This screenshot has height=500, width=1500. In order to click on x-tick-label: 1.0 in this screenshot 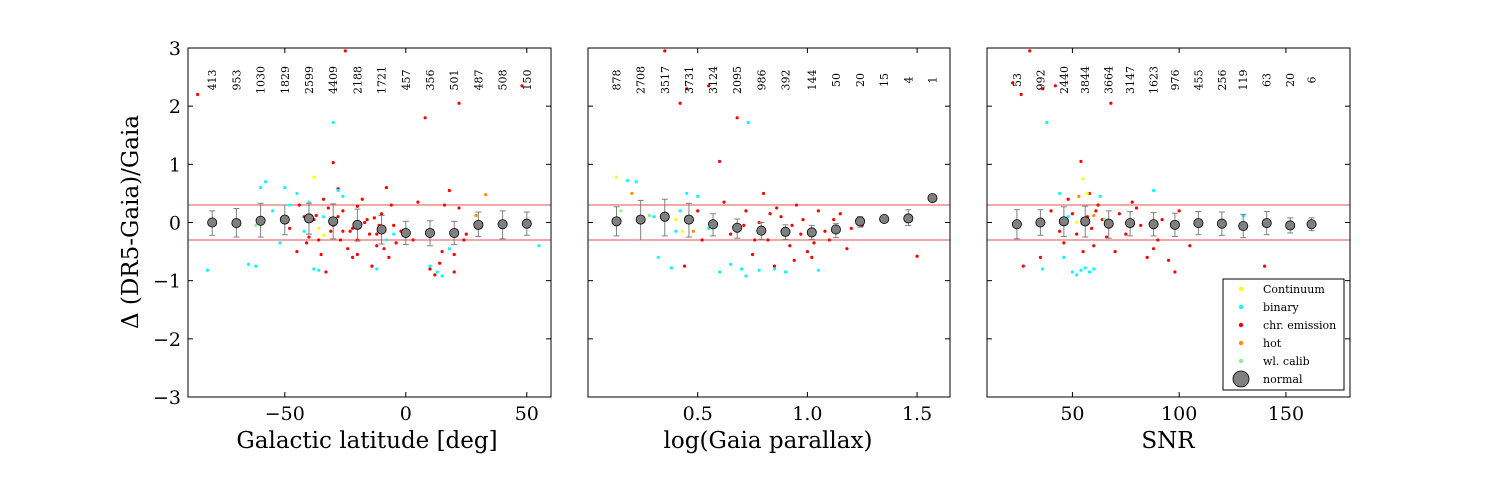, I will do `click(807, 414)`.